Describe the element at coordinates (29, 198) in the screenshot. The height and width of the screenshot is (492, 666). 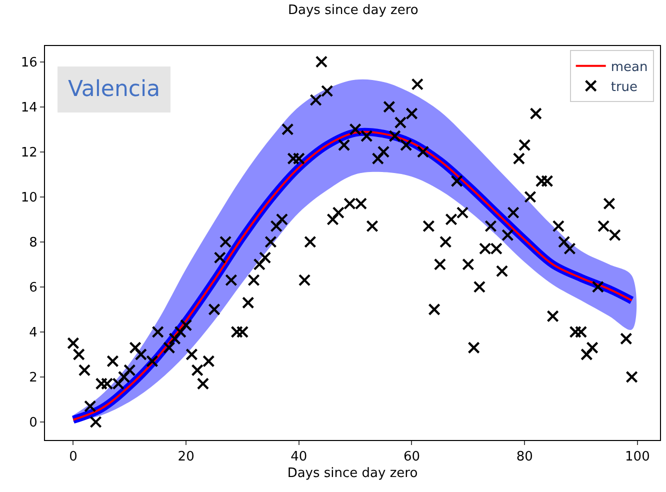
I see `y-tick-label: 10` at that location.